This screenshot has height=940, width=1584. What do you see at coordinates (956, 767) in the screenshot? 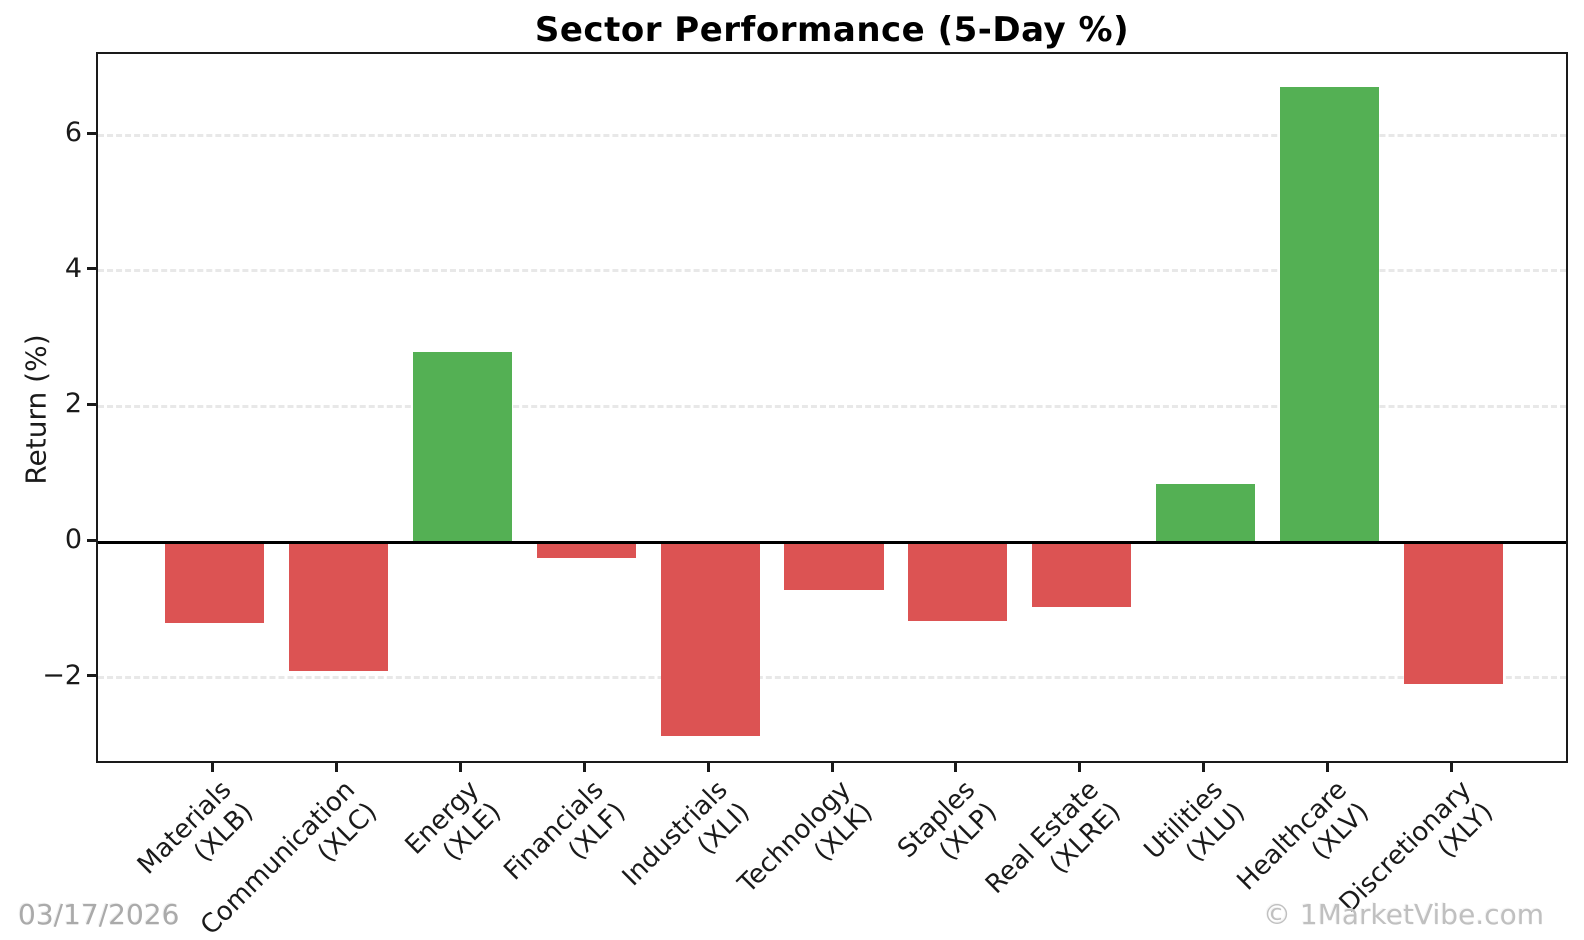
I see `x-tick-xlp` at bounding box center [956, 767].